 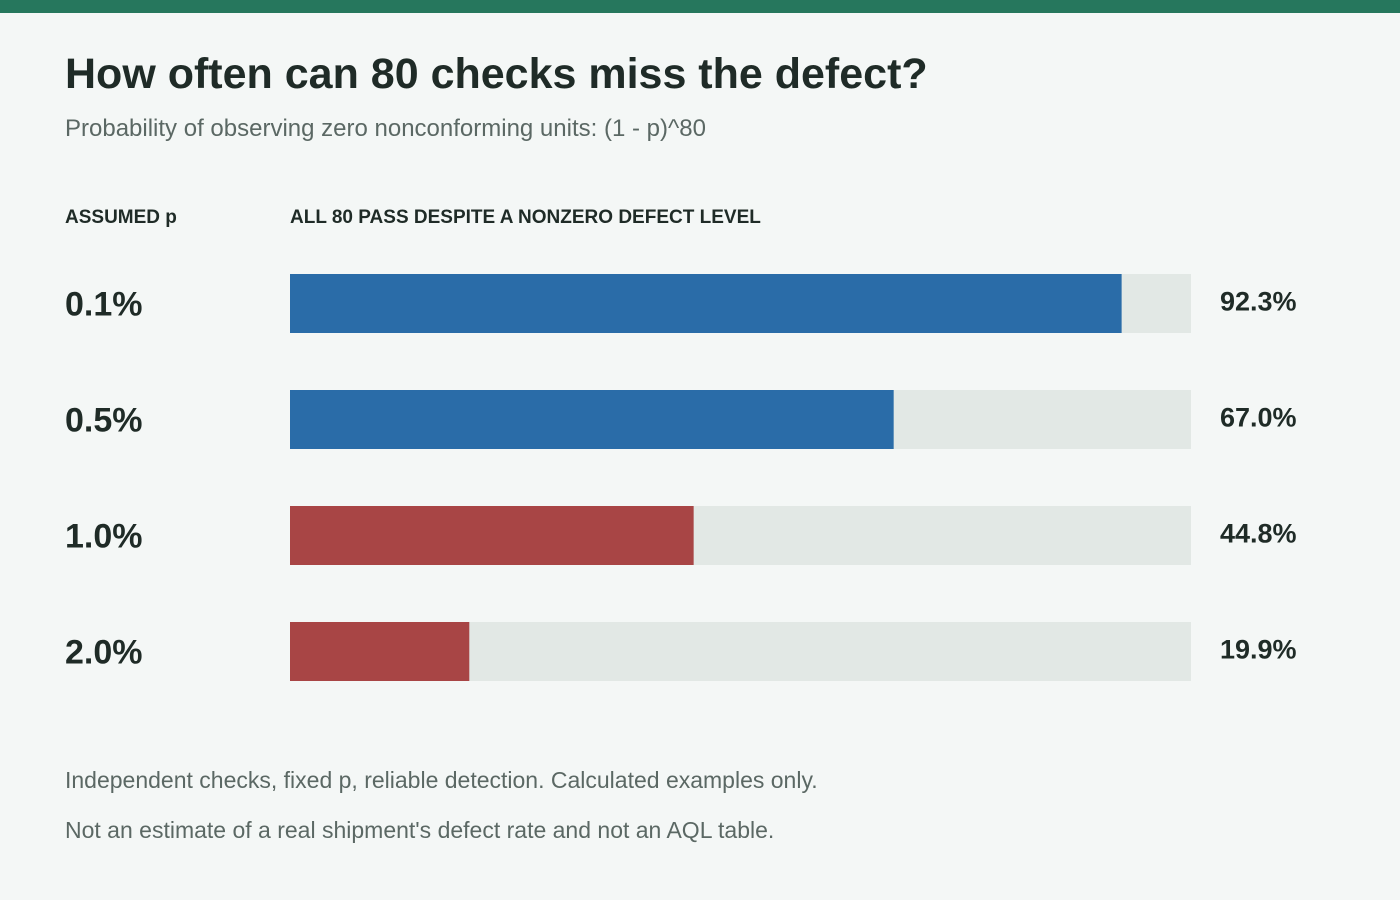 I want to click on chart-title: How often can 80 checks miss the defect?, so click(x=496, y=74).